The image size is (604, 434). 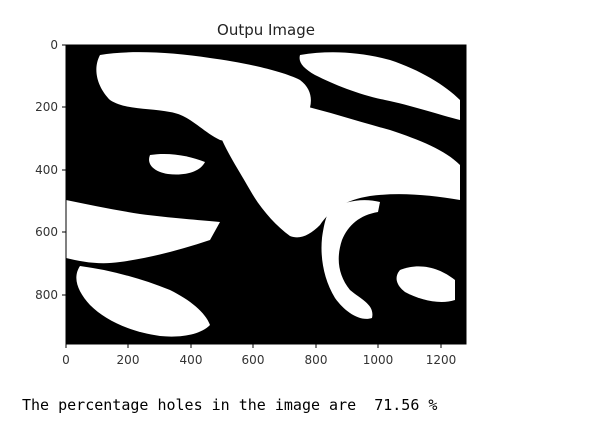 I want to click on y-axis: 0 200 400 600 800, so click(x=50, y=170).